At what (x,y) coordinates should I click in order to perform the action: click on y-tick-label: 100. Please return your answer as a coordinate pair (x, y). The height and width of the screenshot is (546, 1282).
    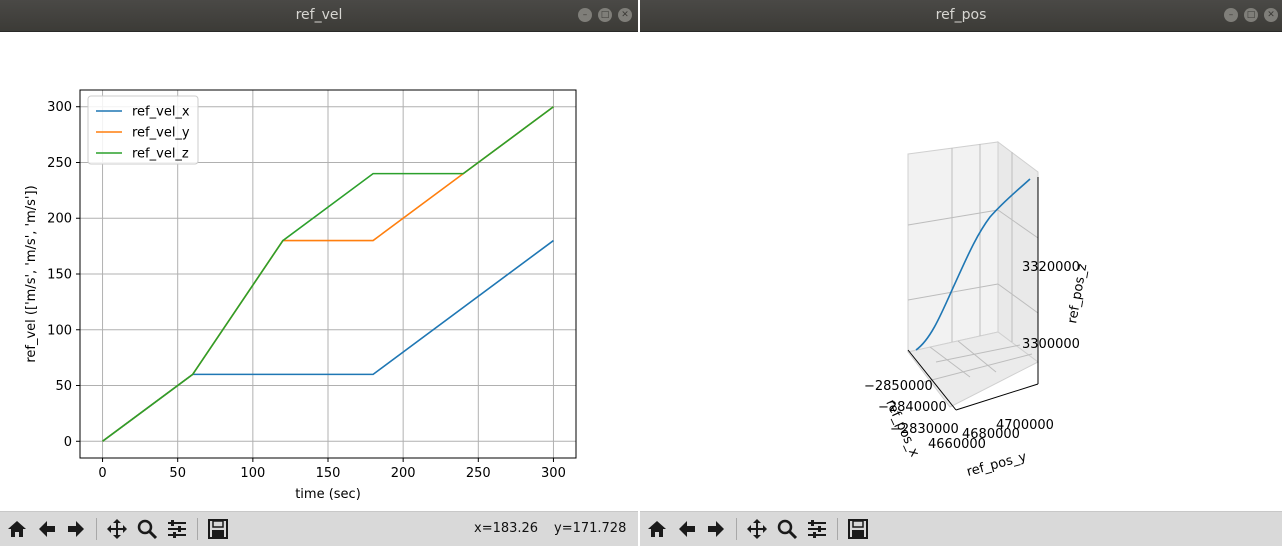
    Looking at the image, I should click on (59, 330).